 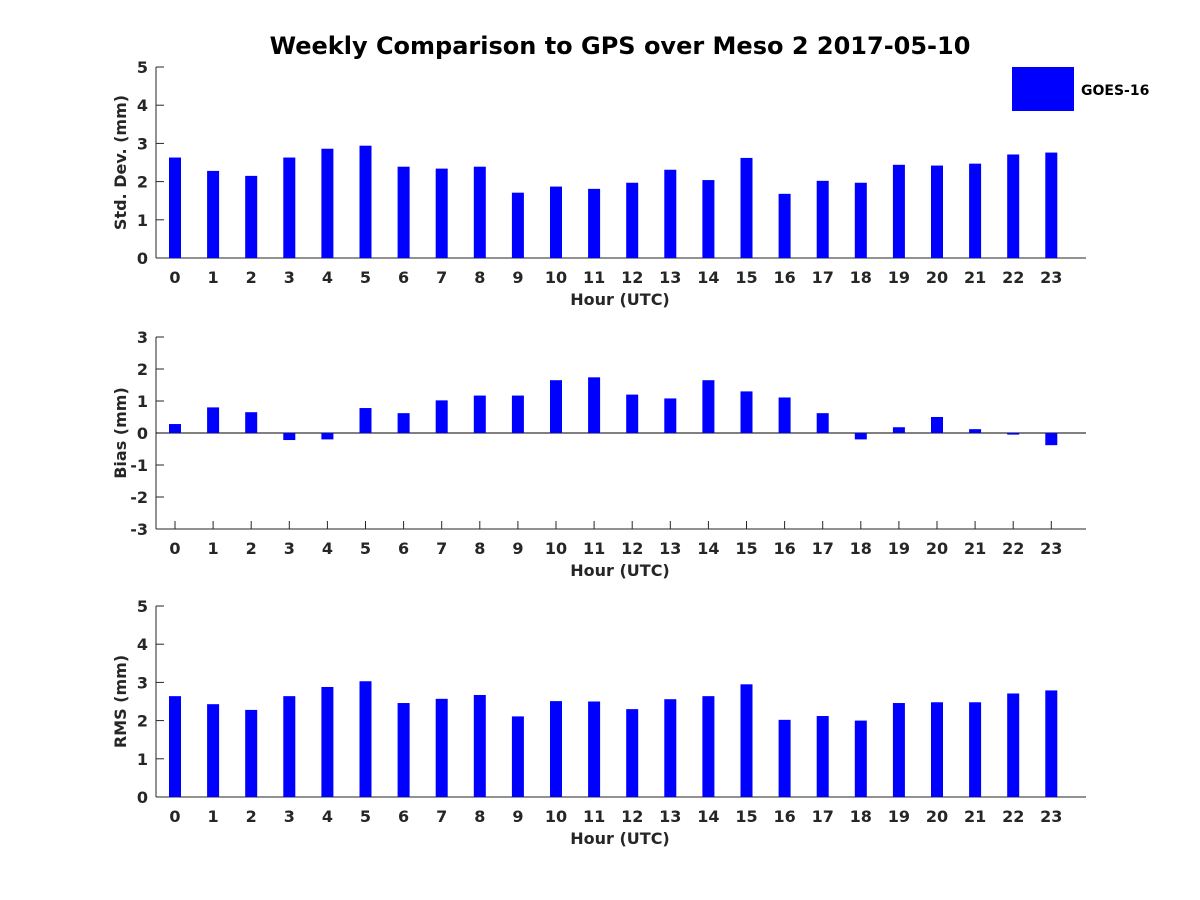 What do you see at coordinates (142, 759) in the screenshot?
I see `y-tick-label: 1` at bounding box center [142, 759].